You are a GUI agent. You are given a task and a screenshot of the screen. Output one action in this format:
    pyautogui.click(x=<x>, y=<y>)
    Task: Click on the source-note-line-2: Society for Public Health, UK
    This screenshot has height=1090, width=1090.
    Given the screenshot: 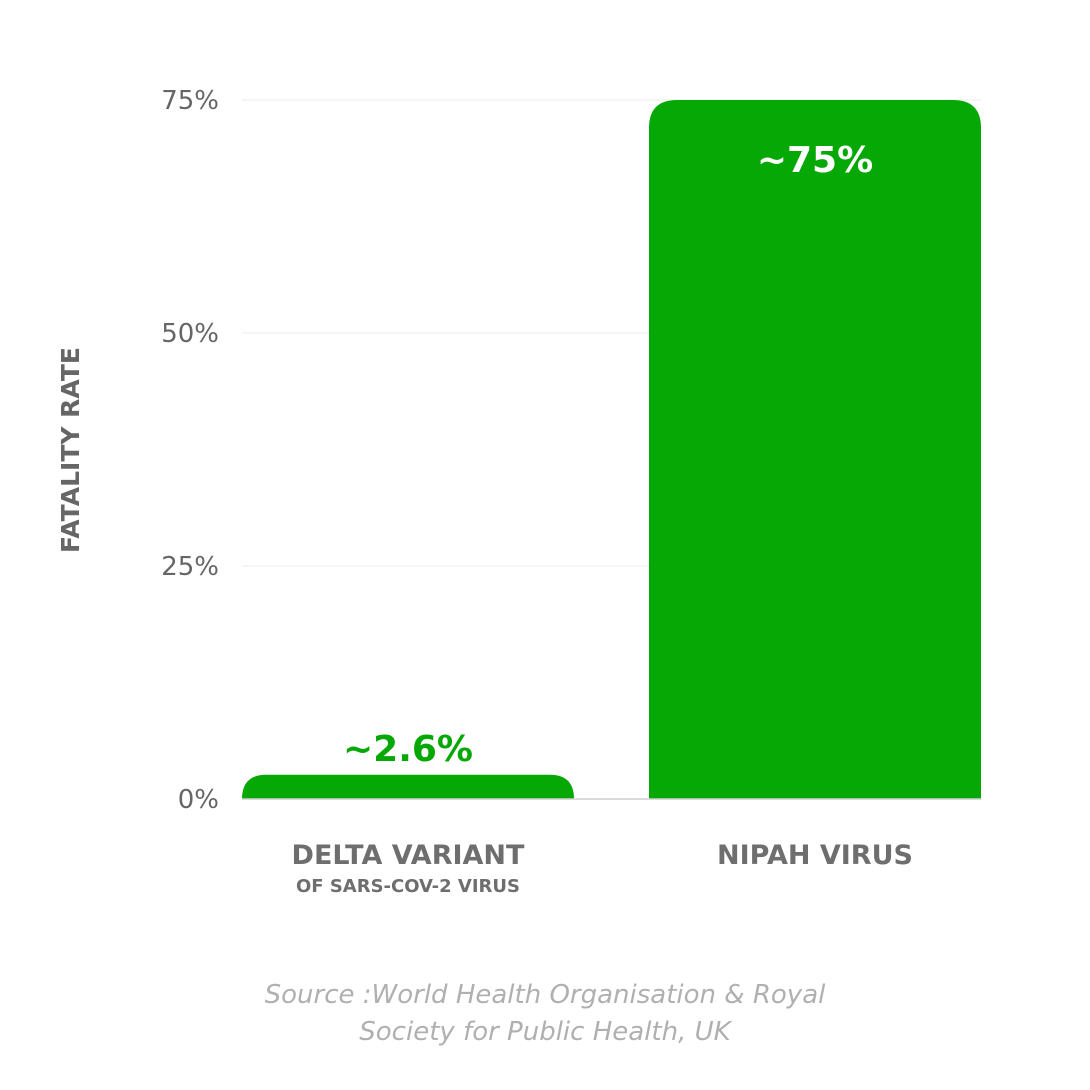 What is the action you would take?
    pyautogui.click(x=545, y=1032)
    